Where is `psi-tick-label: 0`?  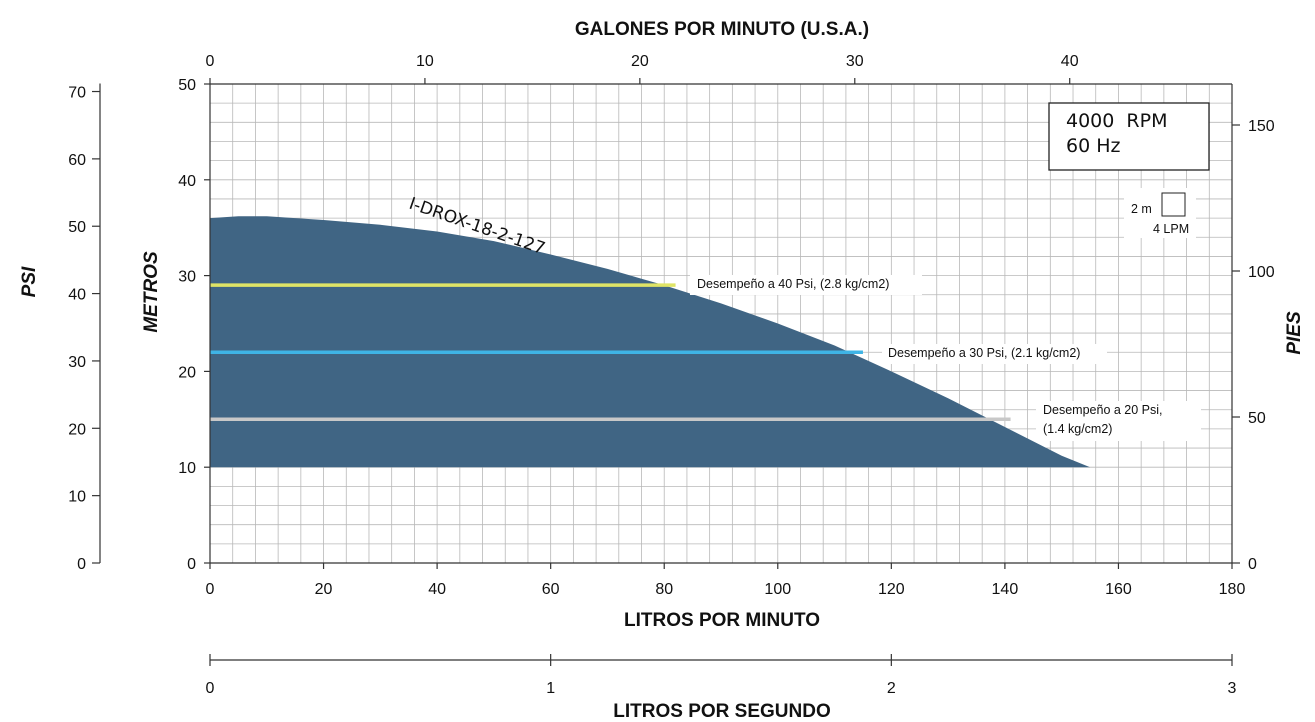 psi-tick-label: 0 is located at coordinates (81, 564).